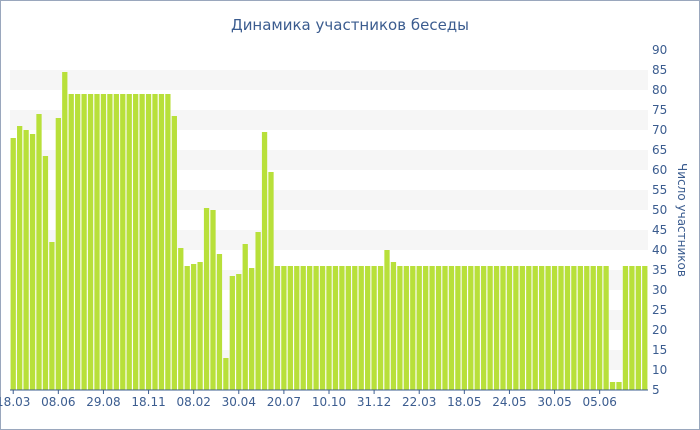 The height and width of the screenshot is (430, 700). What do you see at coordinates (682, 220) in the screenshot?
I see `y-axis-label: Число участников` at bounding box center [682, 220].